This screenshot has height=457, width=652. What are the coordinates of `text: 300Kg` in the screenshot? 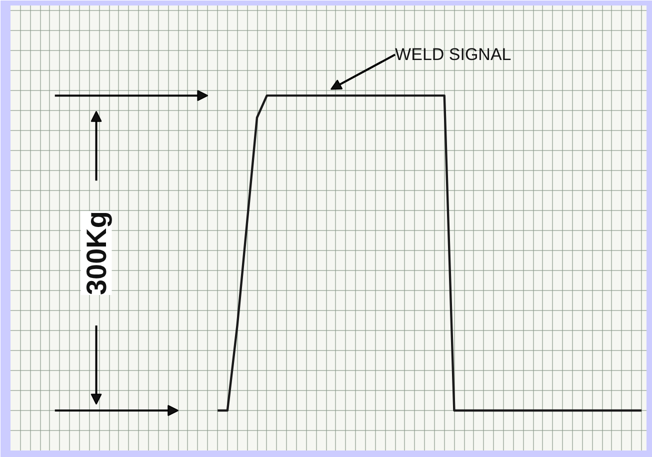 It's located at (96, 253).